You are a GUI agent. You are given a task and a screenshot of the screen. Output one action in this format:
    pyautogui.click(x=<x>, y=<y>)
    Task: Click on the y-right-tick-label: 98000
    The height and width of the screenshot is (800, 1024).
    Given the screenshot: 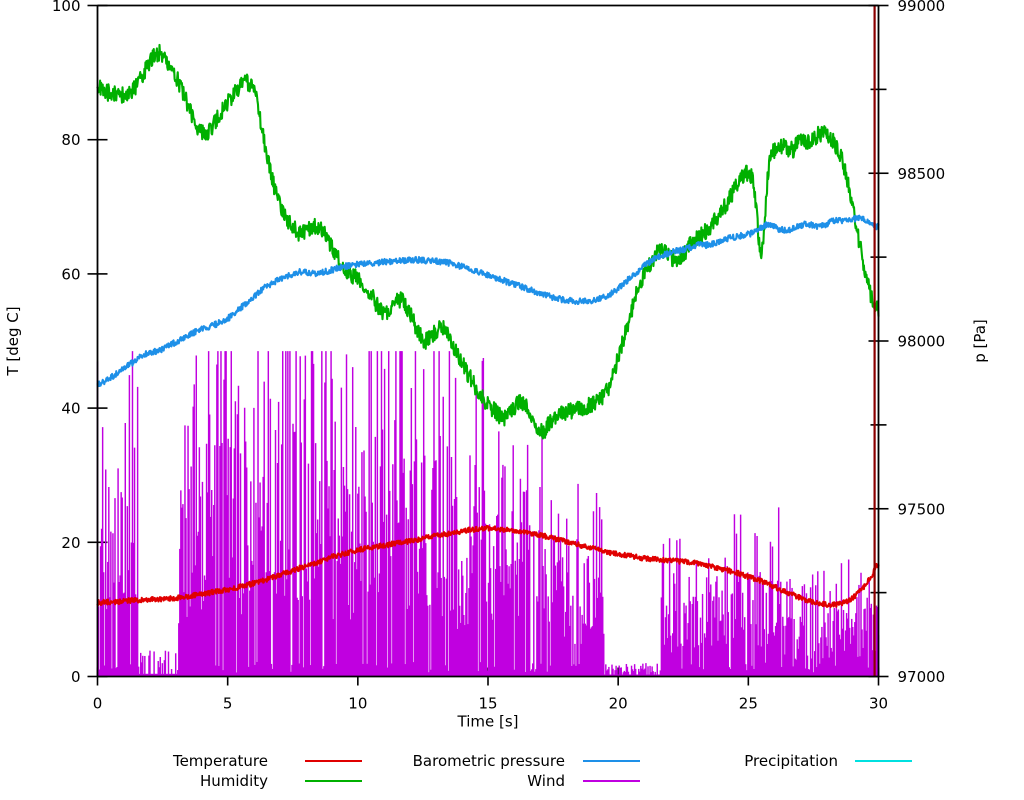 What is the action you would take?
    pyautogui.click(x=922, y=342)
    